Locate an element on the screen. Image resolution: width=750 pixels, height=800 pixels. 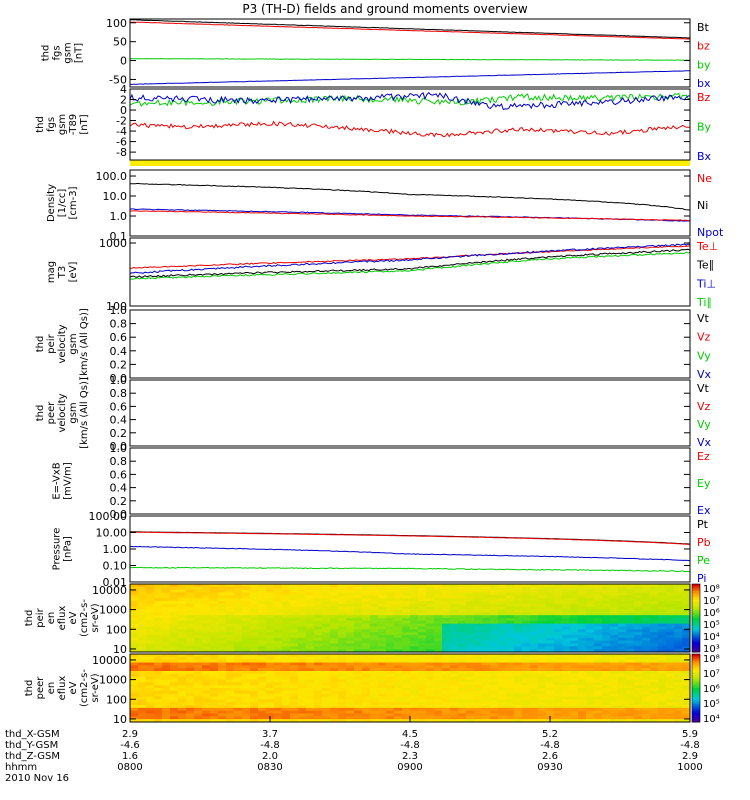
time-axis-row-label: thd_X-GSM is located at coordinates (32, 734).